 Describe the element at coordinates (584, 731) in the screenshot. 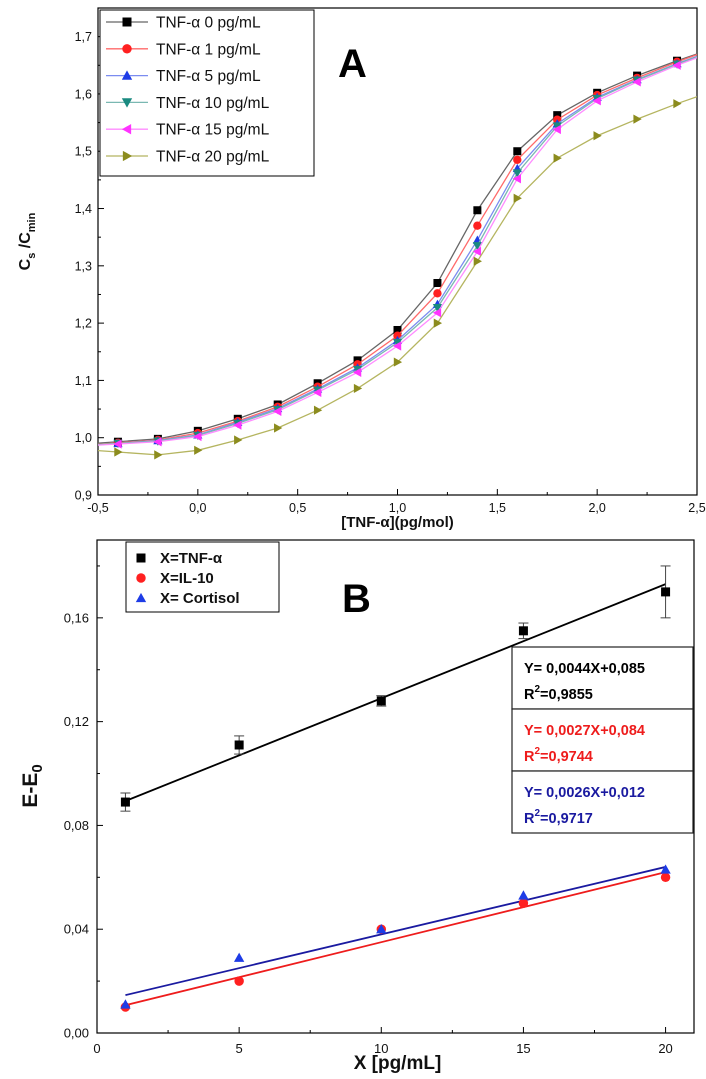

I see `panel-b-equation-text: Y= 0,0027X+0,084` at that location.